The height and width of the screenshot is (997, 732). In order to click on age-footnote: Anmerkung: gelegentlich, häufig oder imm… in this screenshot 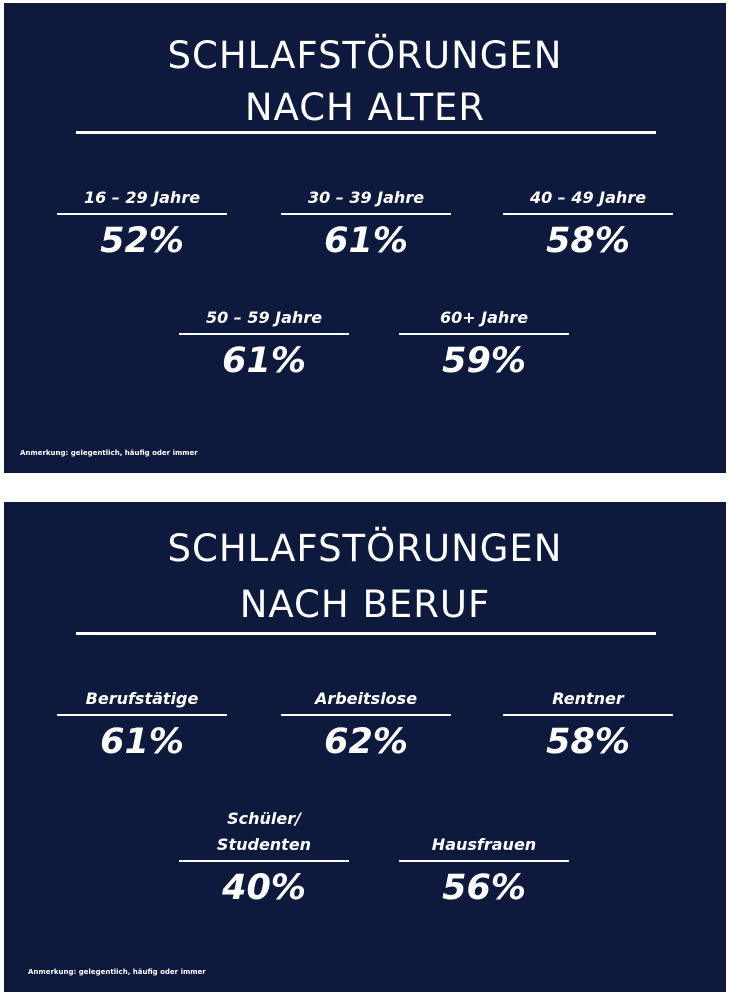, I will do `click(109, 453)`.